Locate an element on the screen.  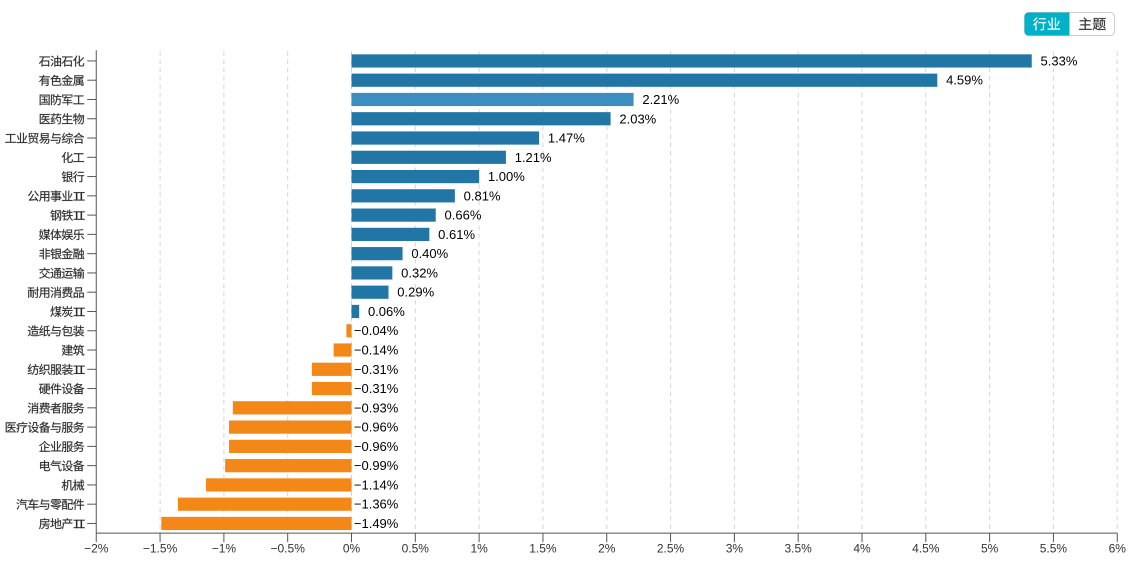
svg-text: 2% is located at coordinates (607, 549).